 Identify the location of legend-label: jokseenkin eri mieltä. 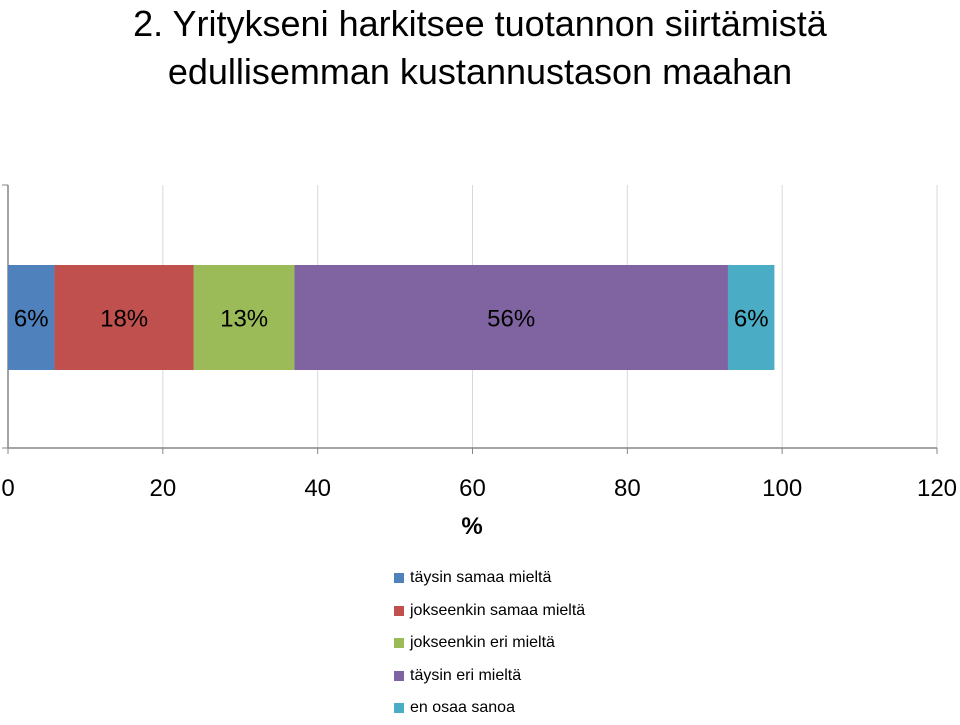
(482, 643).